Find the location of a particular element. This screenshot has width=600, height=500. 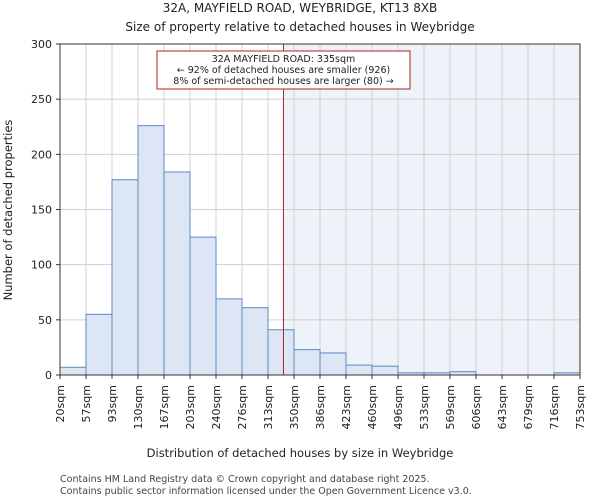

bar-386sqm is located at coordinates (333, 364).